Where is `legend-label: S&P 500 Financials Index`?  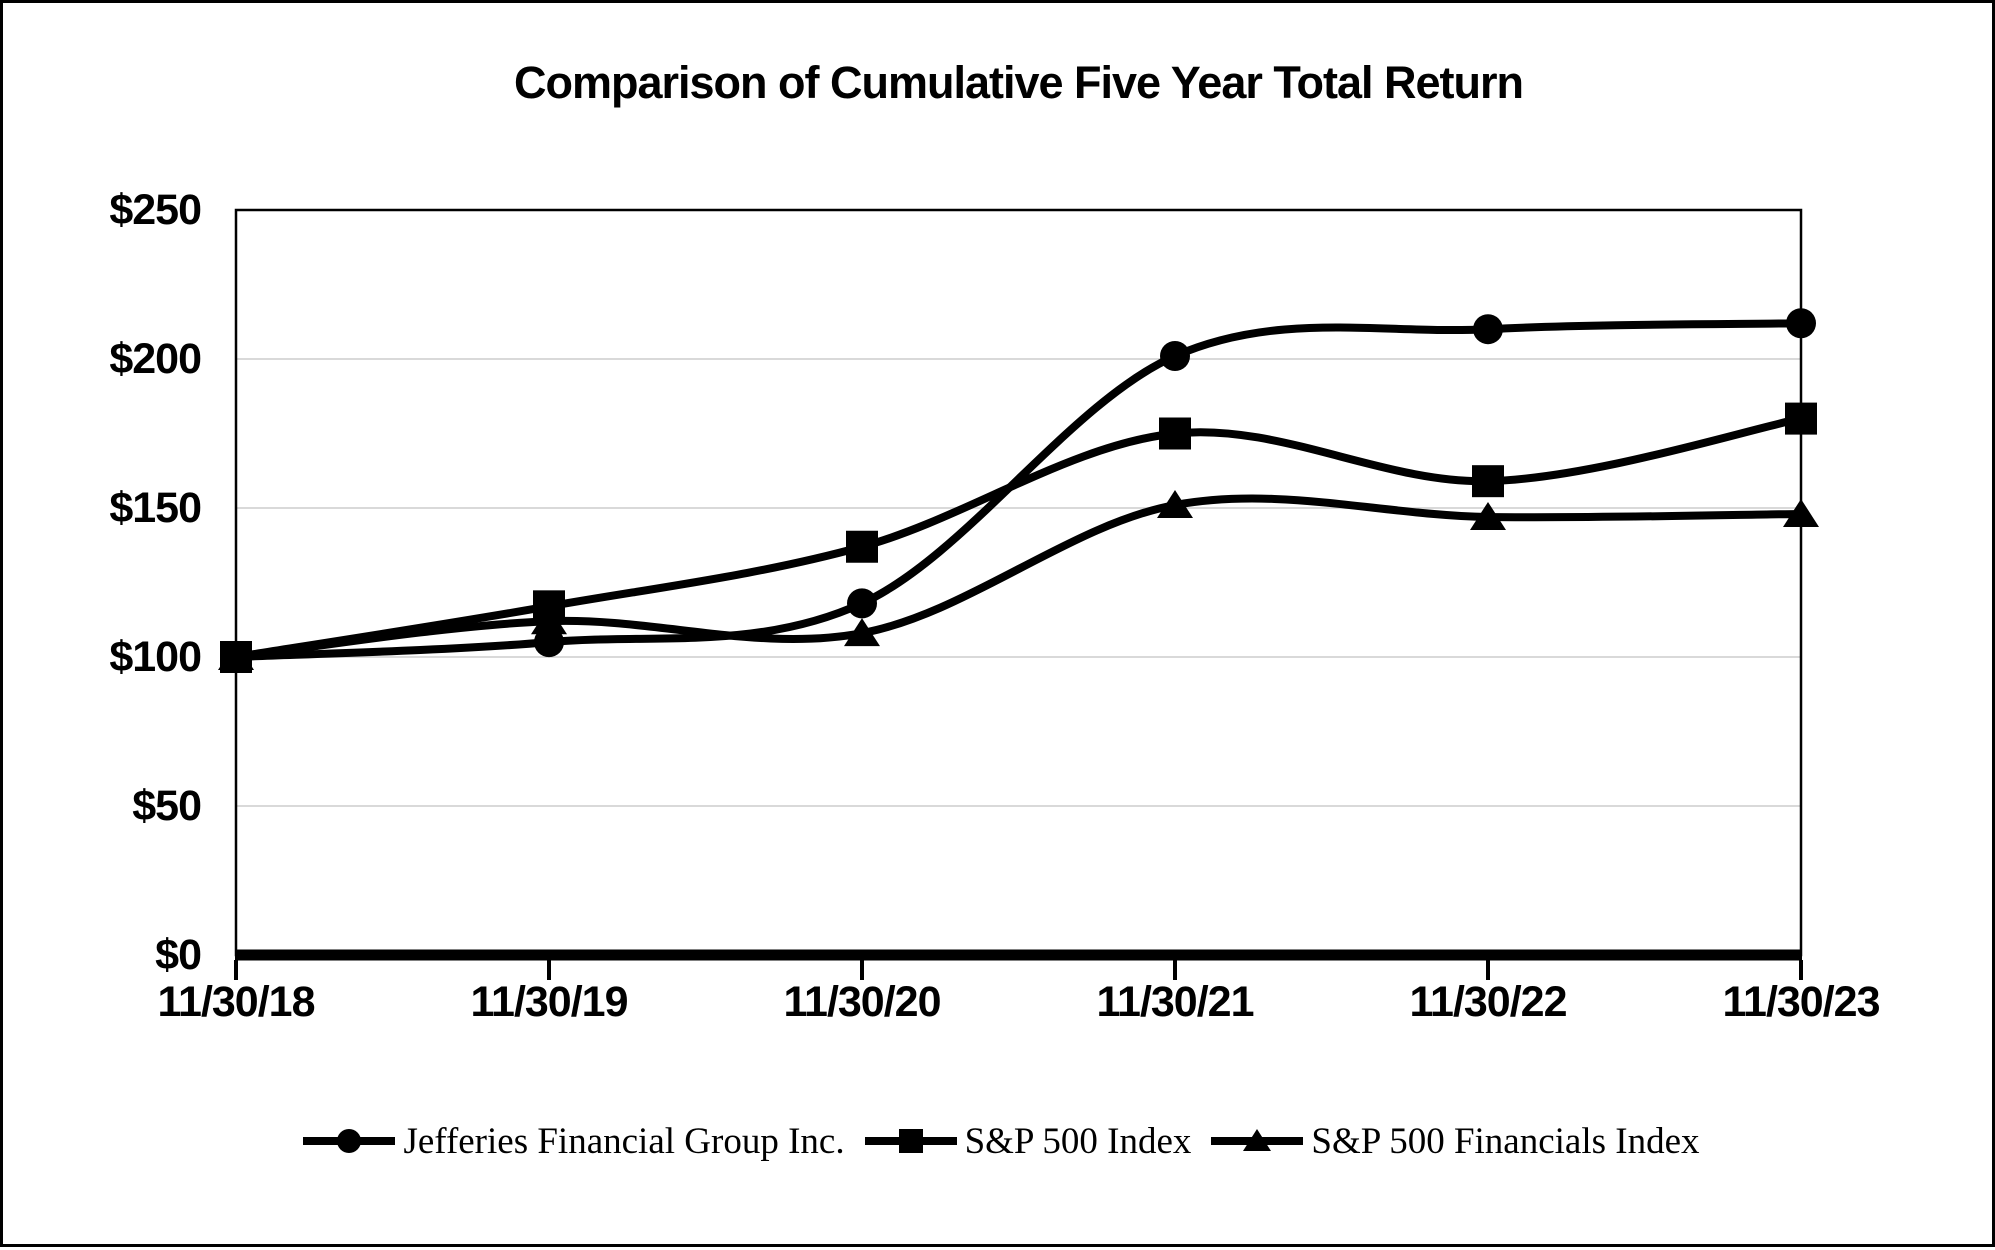
legend-label: S&P 500 Financials Index is located at coordinates (1505, 1141).